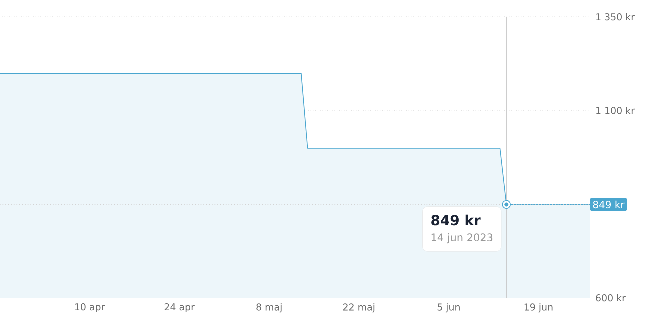  I want to click on y-tick-label: 1 350 kr, so click(615, 17).